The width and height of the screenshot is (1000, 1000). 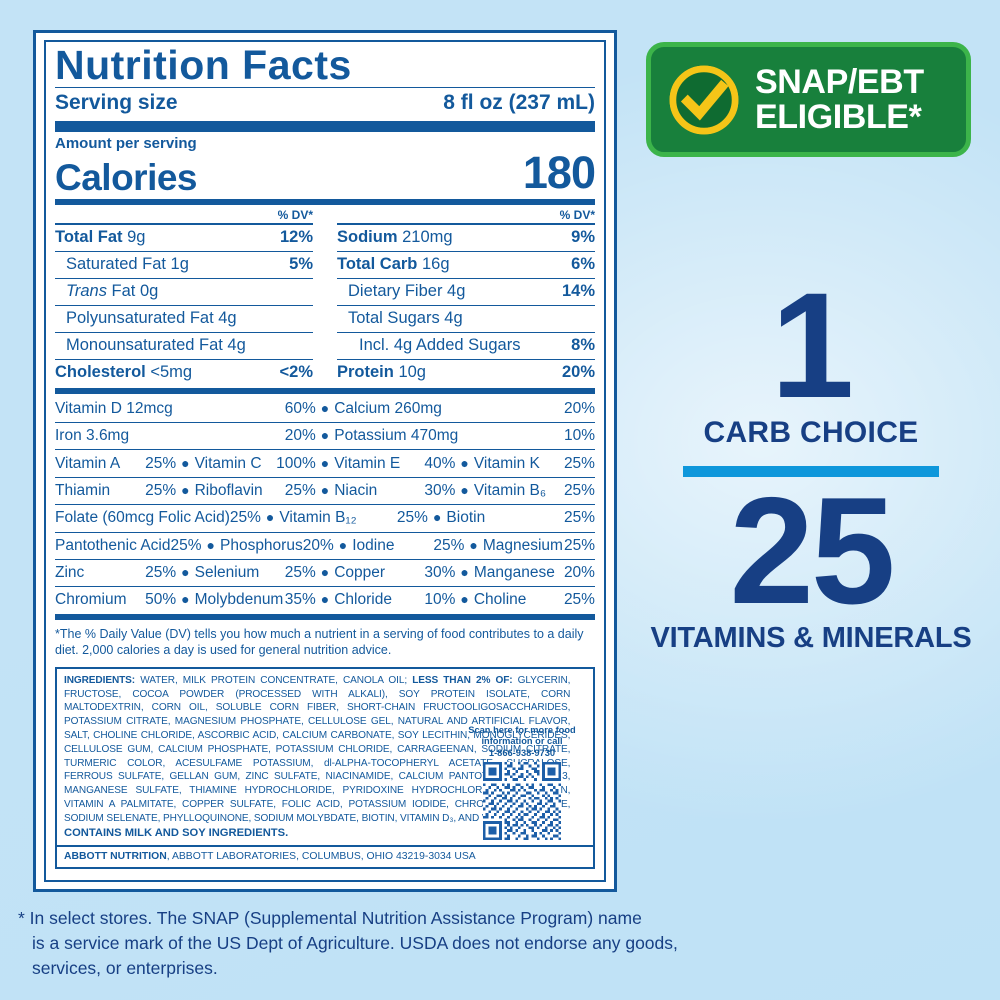 I want to click on nutrient-amount: 210mg, so click(x=427, y=237).